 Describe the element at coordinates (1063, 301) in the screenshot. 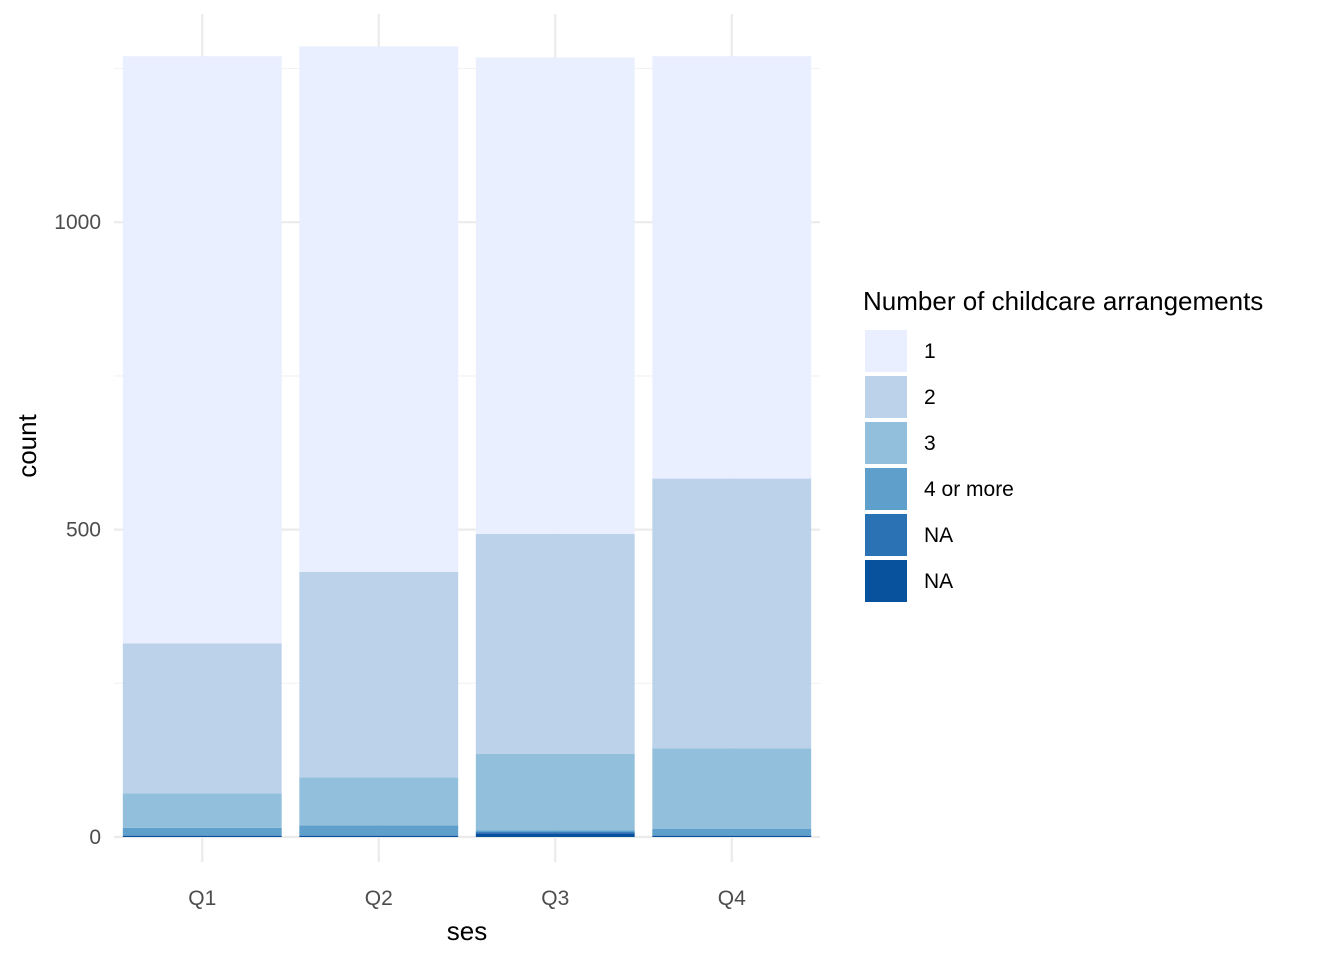

I see `legend-title: Number of childcare arrangements` at that location.